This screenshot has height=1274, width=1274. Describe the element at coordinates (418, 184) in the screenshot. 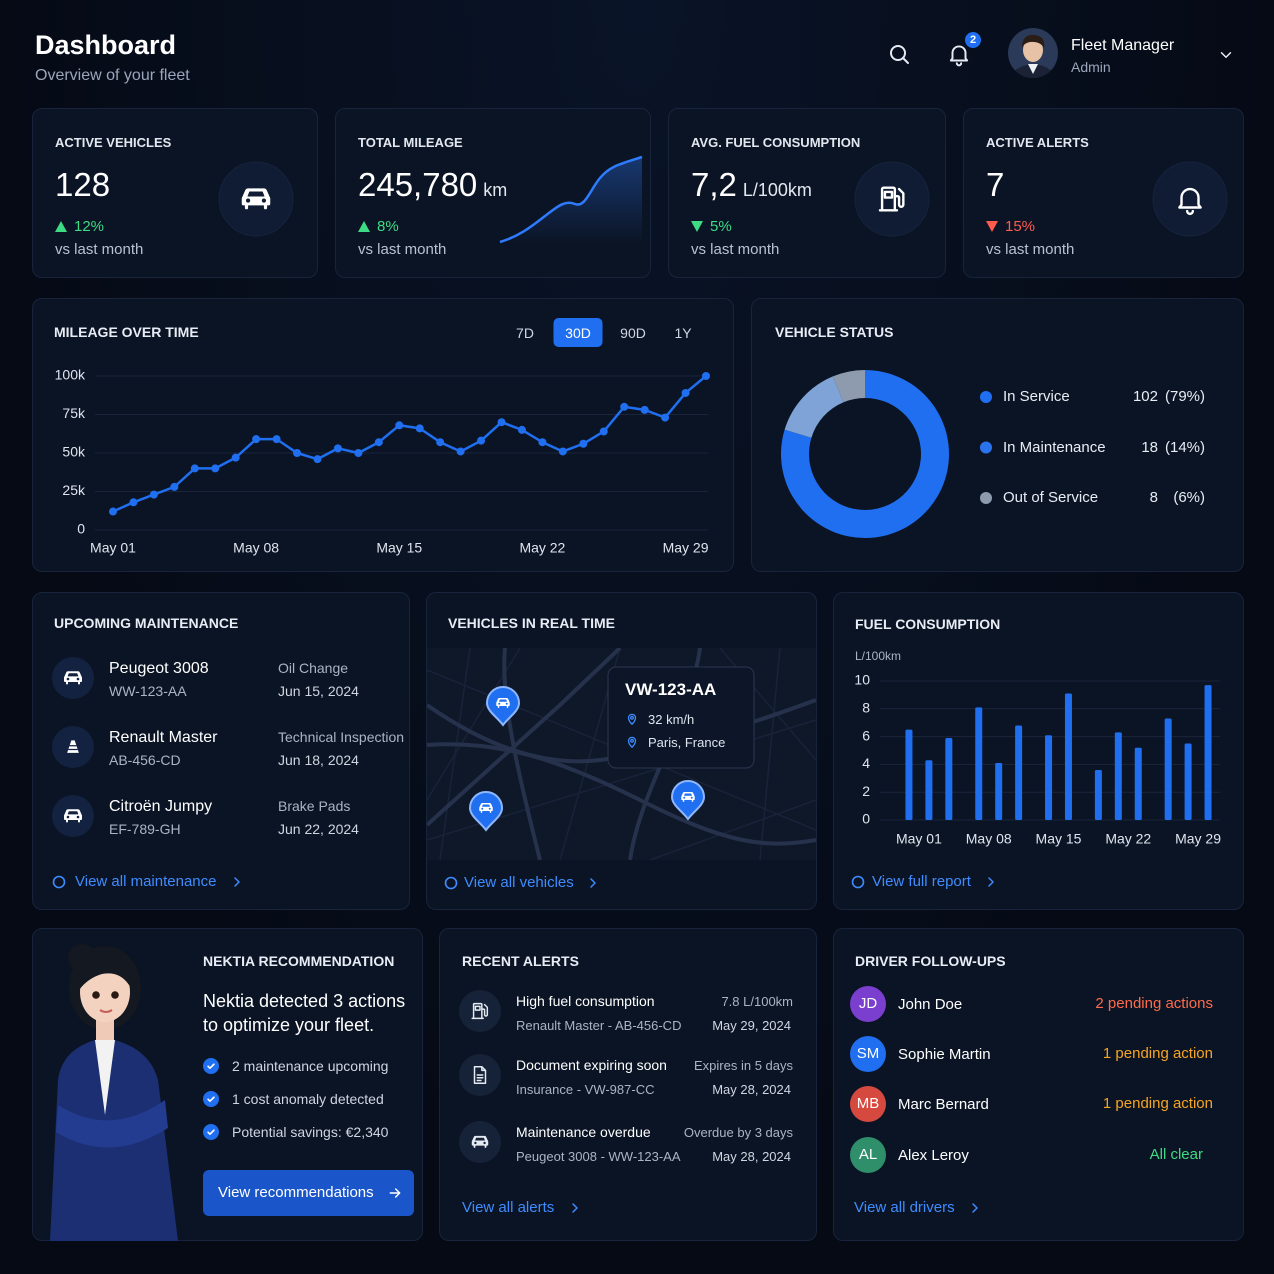

I see `kpi-value: 245,780` at that location.